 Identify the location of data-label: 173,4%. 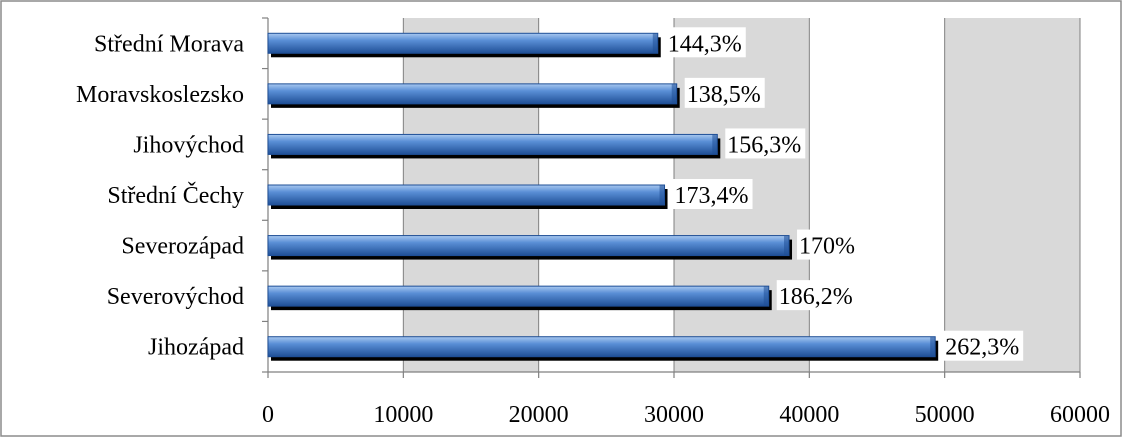
(712, 196).